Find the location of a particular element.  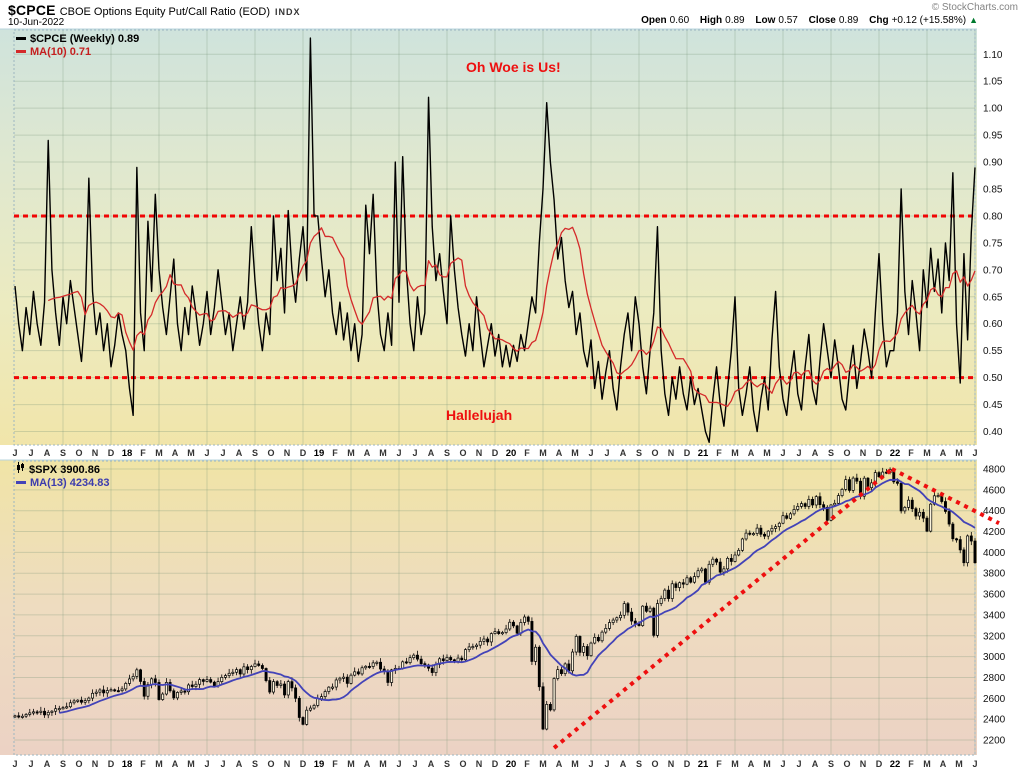

svg-text: 2800 is located at coordinates (994, 678).